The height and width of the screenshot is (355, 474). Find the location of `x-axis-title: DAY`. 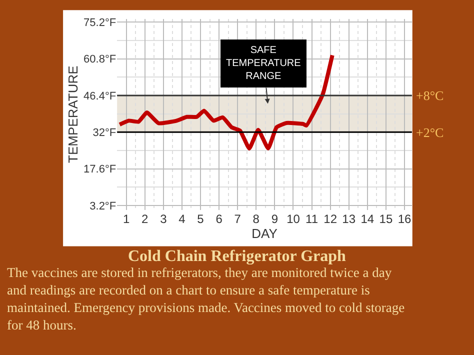

x-axis-title: DAY is located at coordinates (265, 233).